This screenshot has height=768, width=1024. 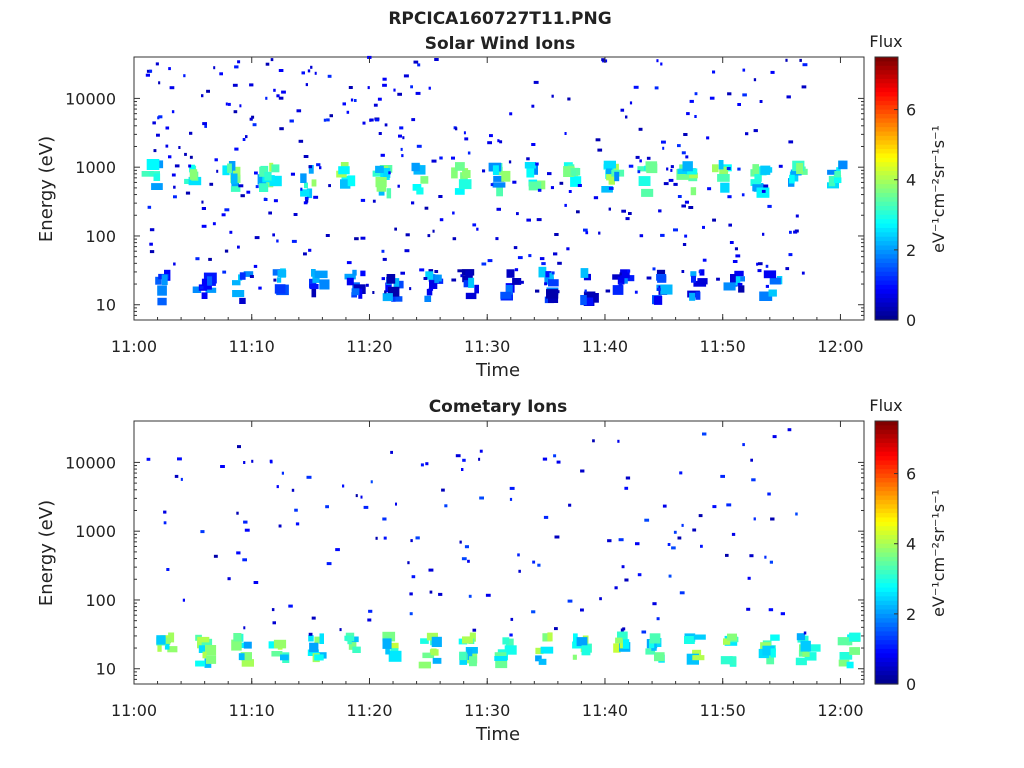 I want to click on figure-title: RPCICA160727T11.PNG, so click(x=499, y=19).